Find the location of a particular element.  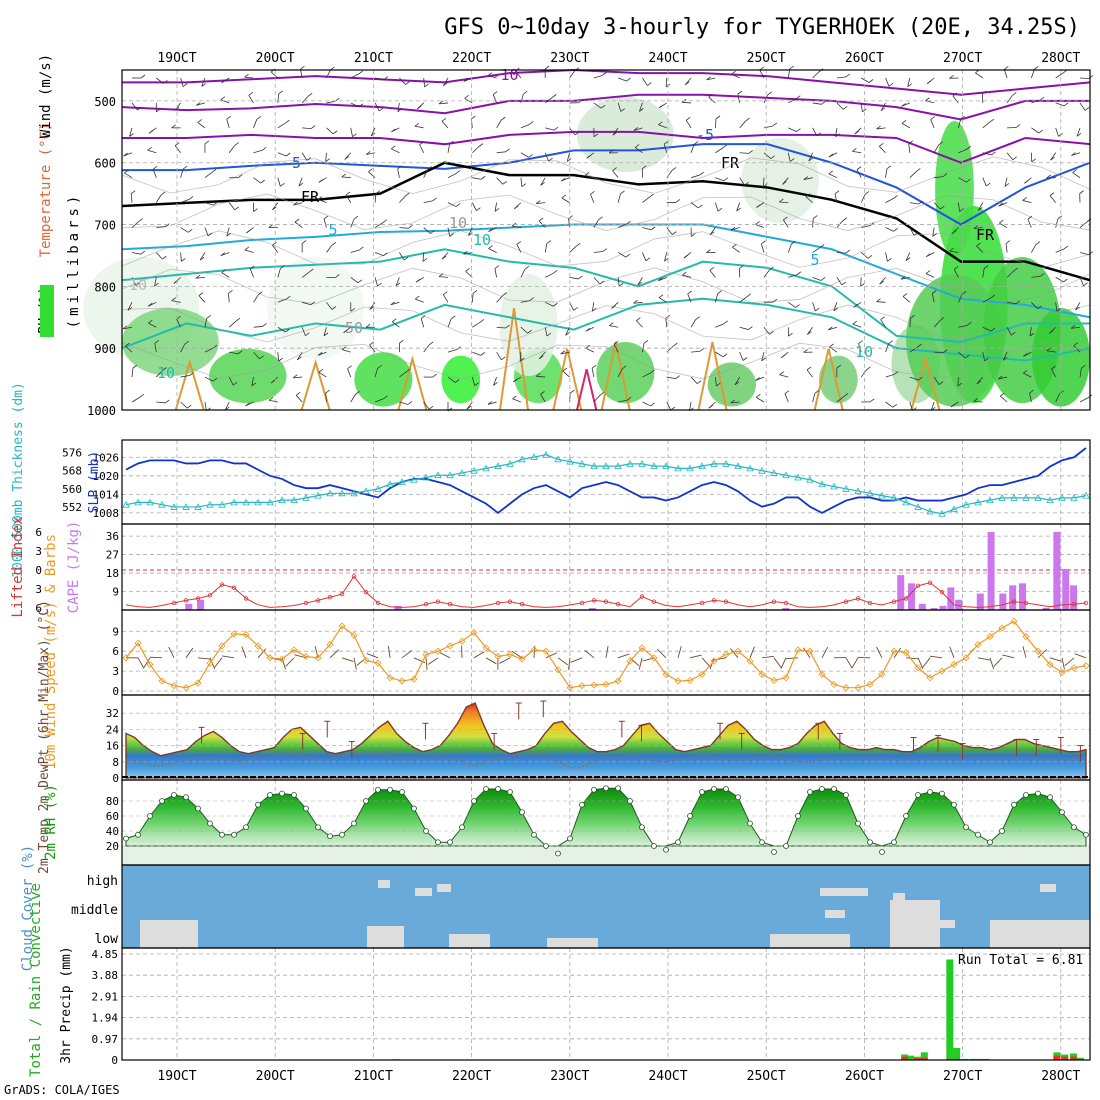

low-cloud-bar is located at coordinates (385, 937).